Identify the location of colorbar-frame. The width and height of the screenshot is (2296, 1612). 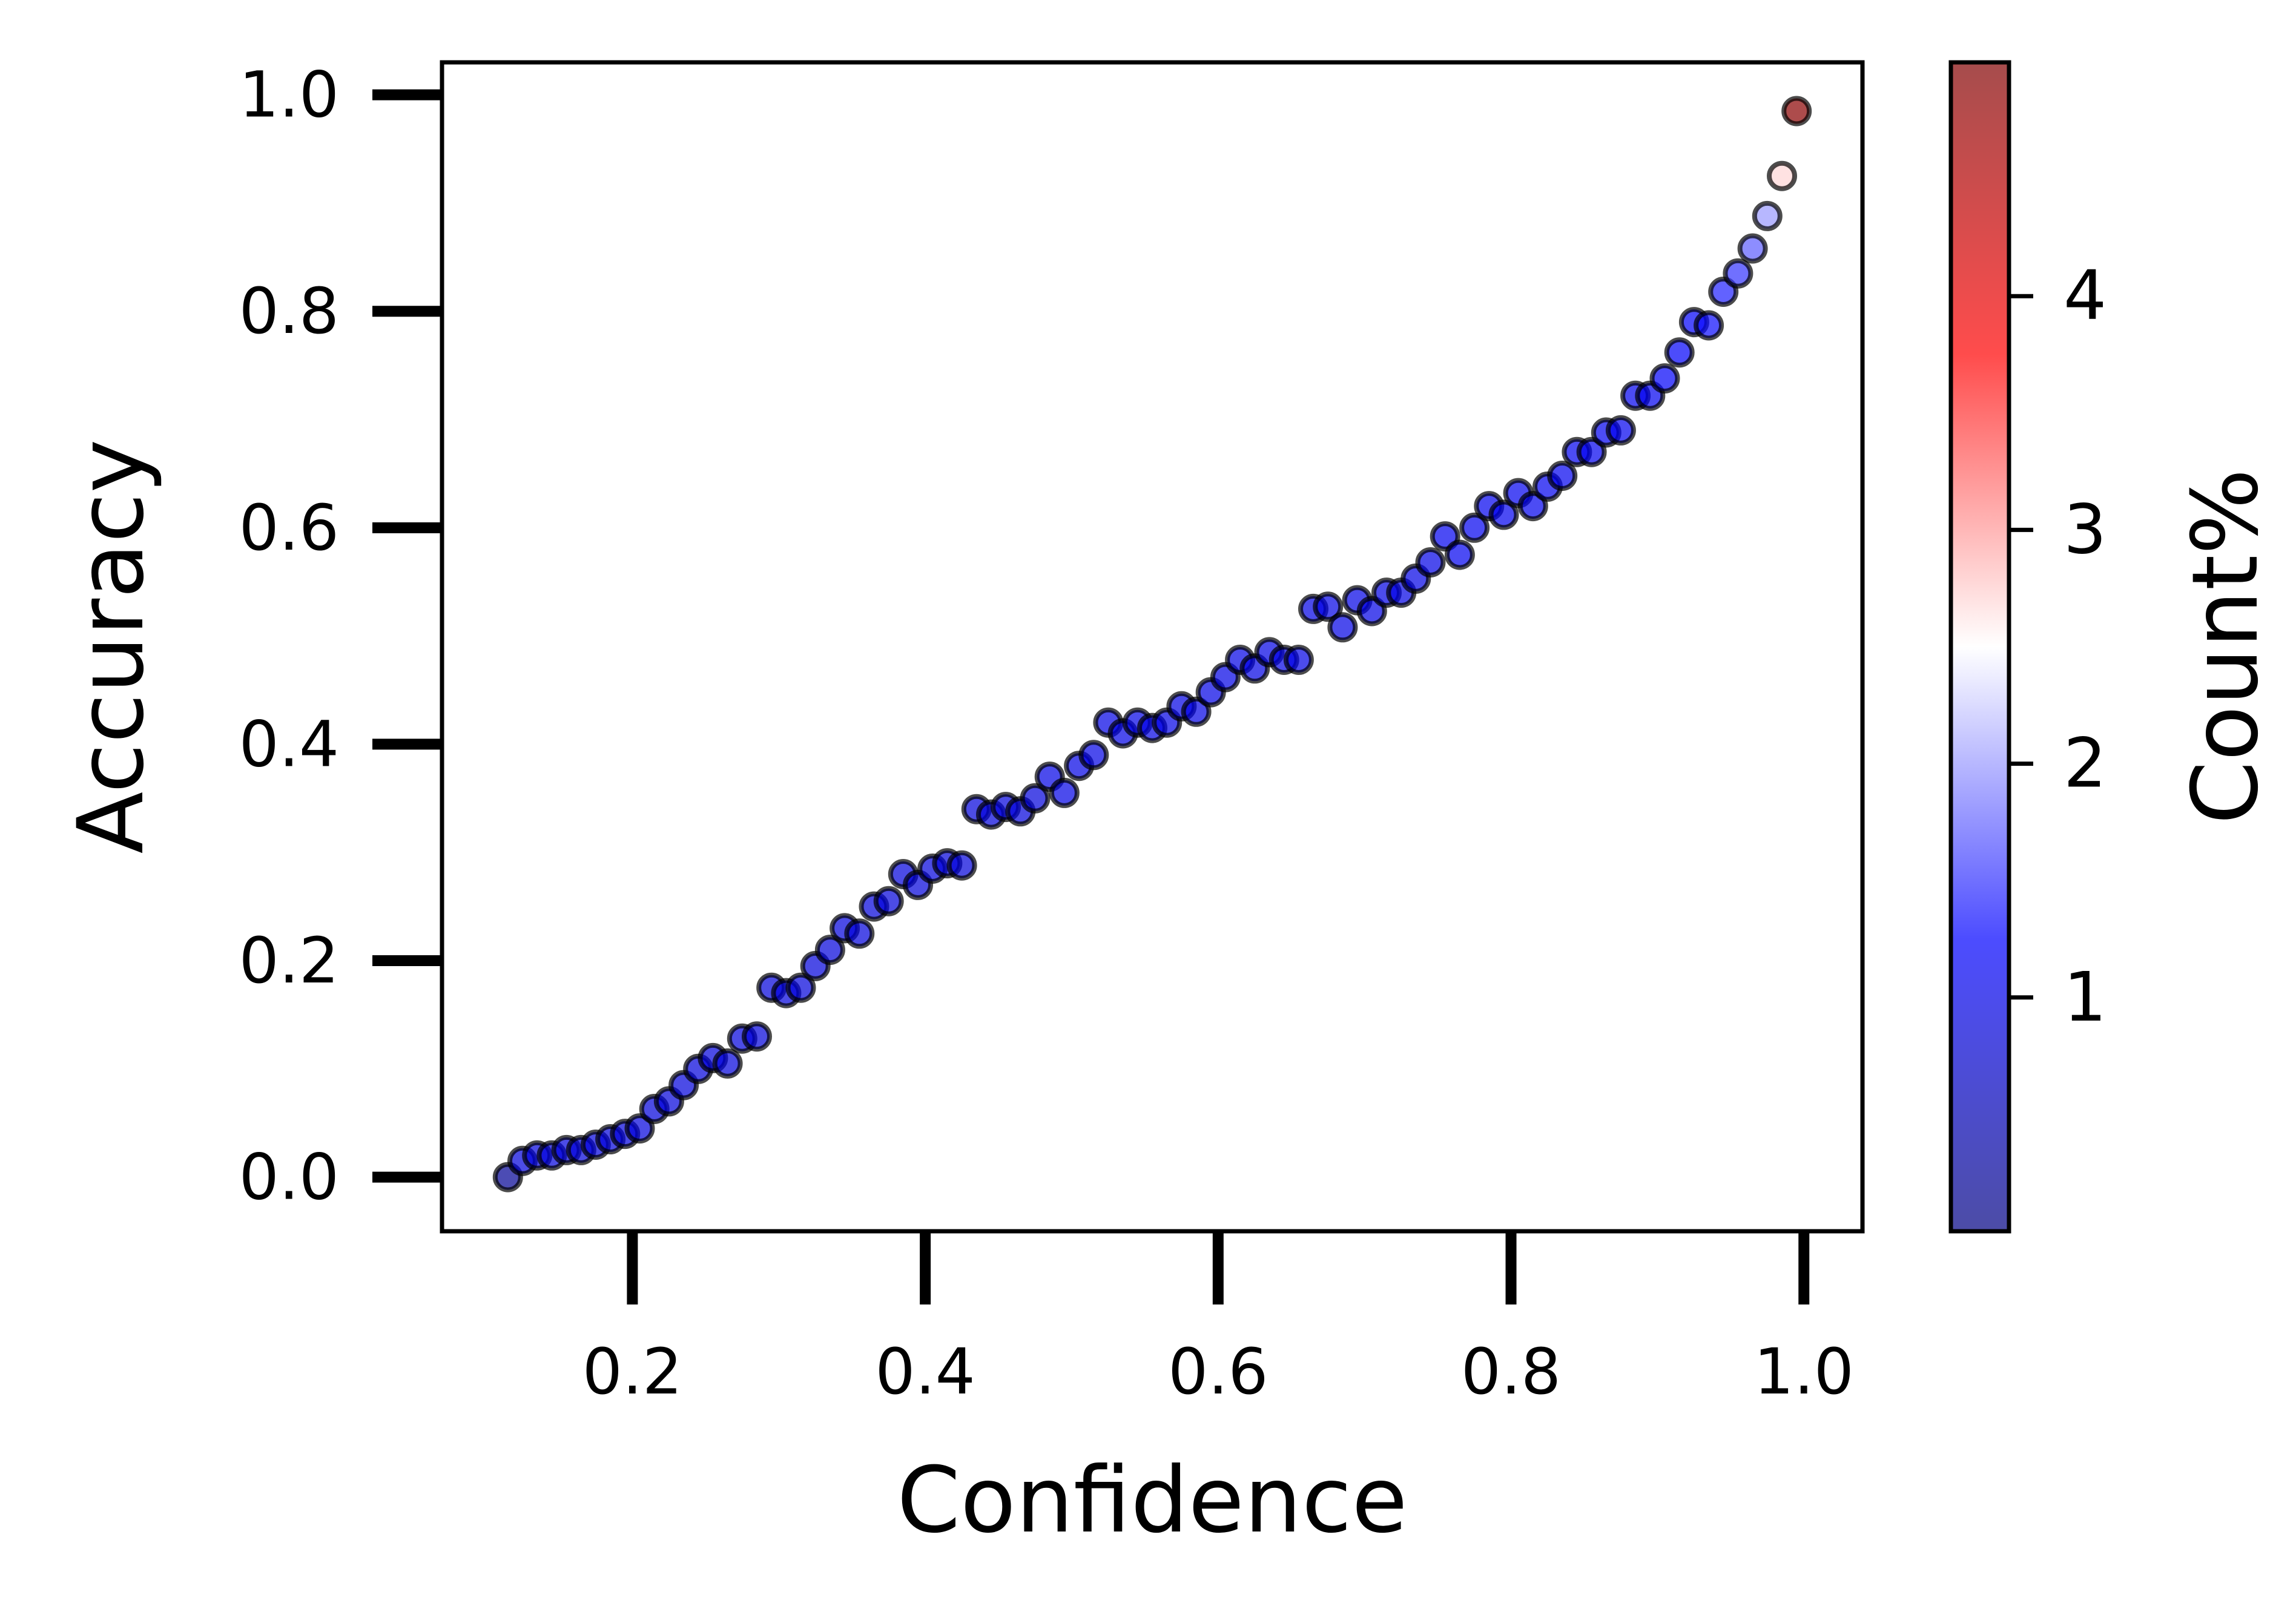
(1980, 647).